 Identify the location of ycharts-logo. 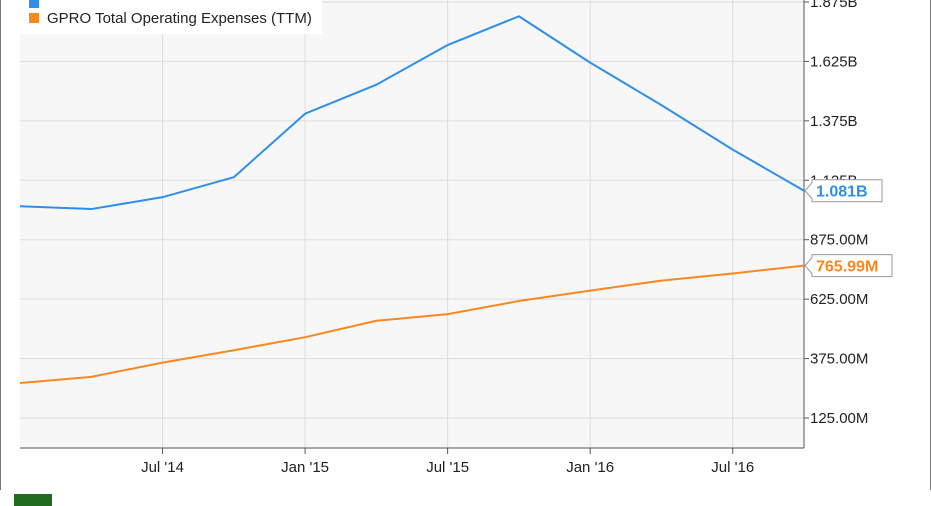
(33, 500).